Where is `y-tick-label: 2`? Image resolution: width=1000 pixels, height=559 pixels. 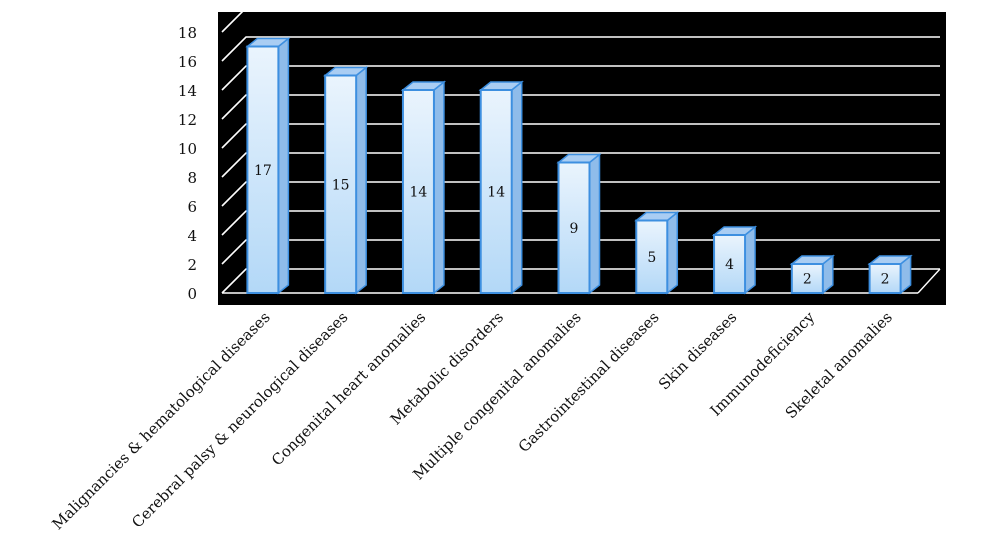
y-tick-label: 2 is located at coordinates (192, 265).